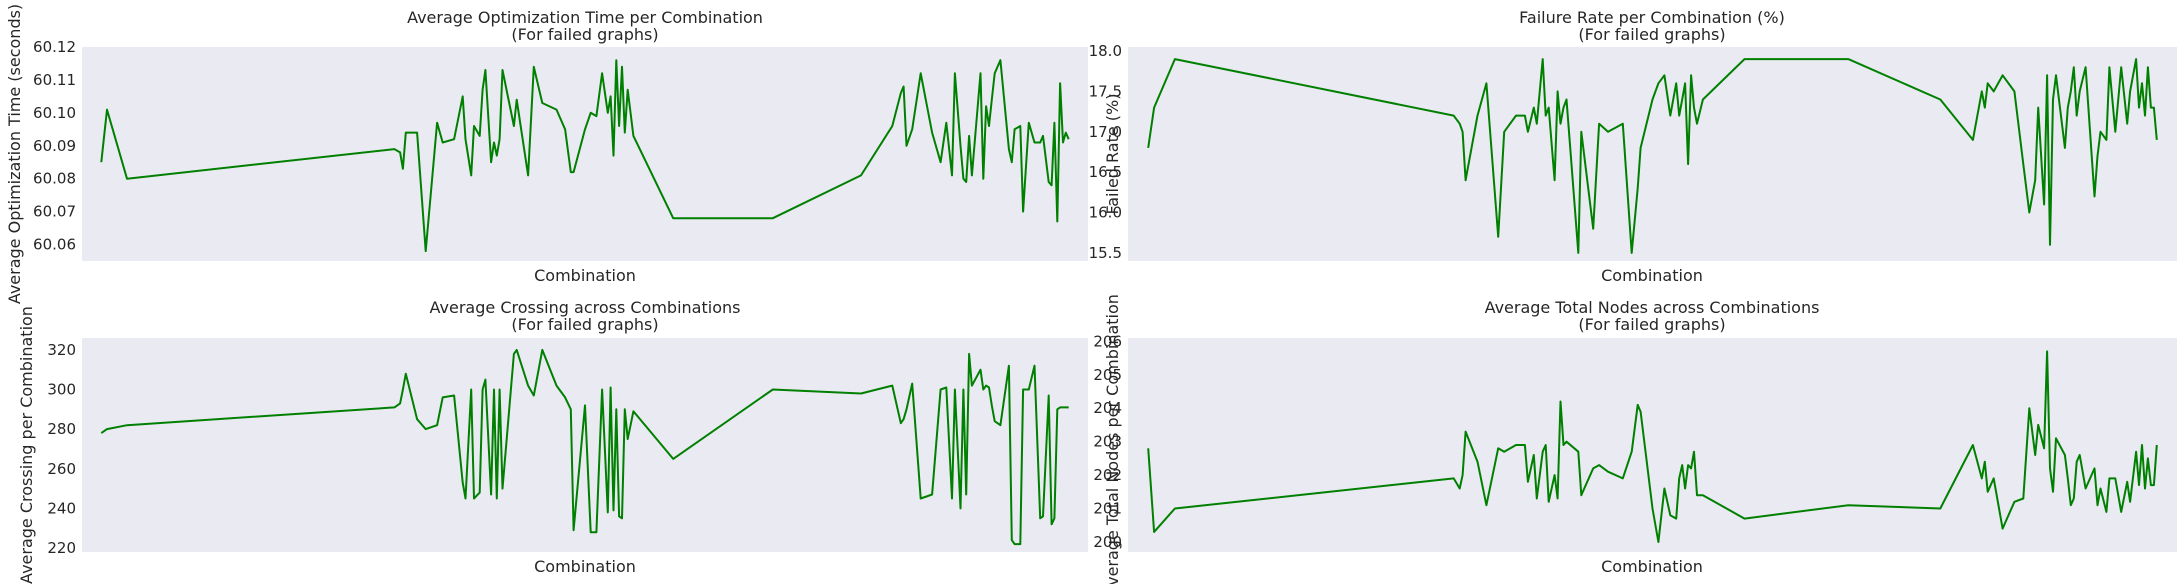 This screenshot has width=2184, height=584. I want to click on y-tick-label: 260, so click(61, 469).